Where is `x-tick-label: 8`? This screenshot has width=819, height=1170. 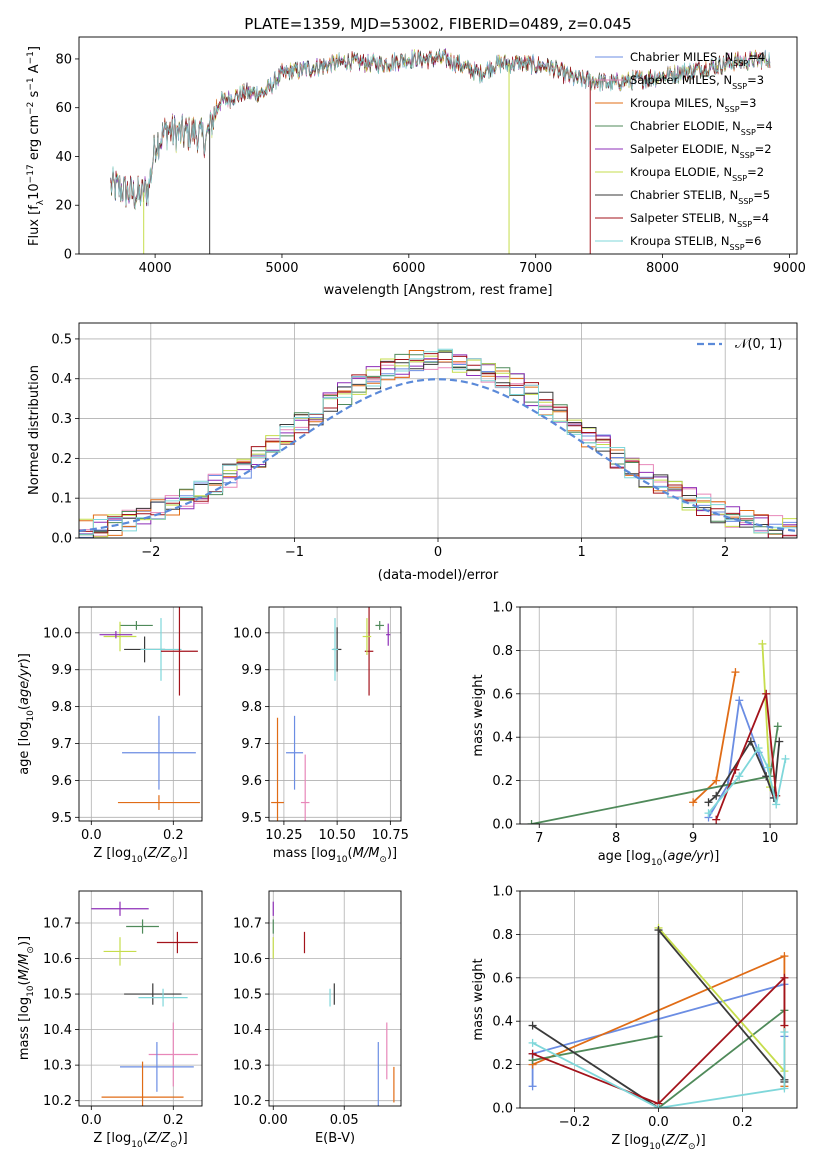 x-tick-label: 8 is located at coordinates (616, 838).